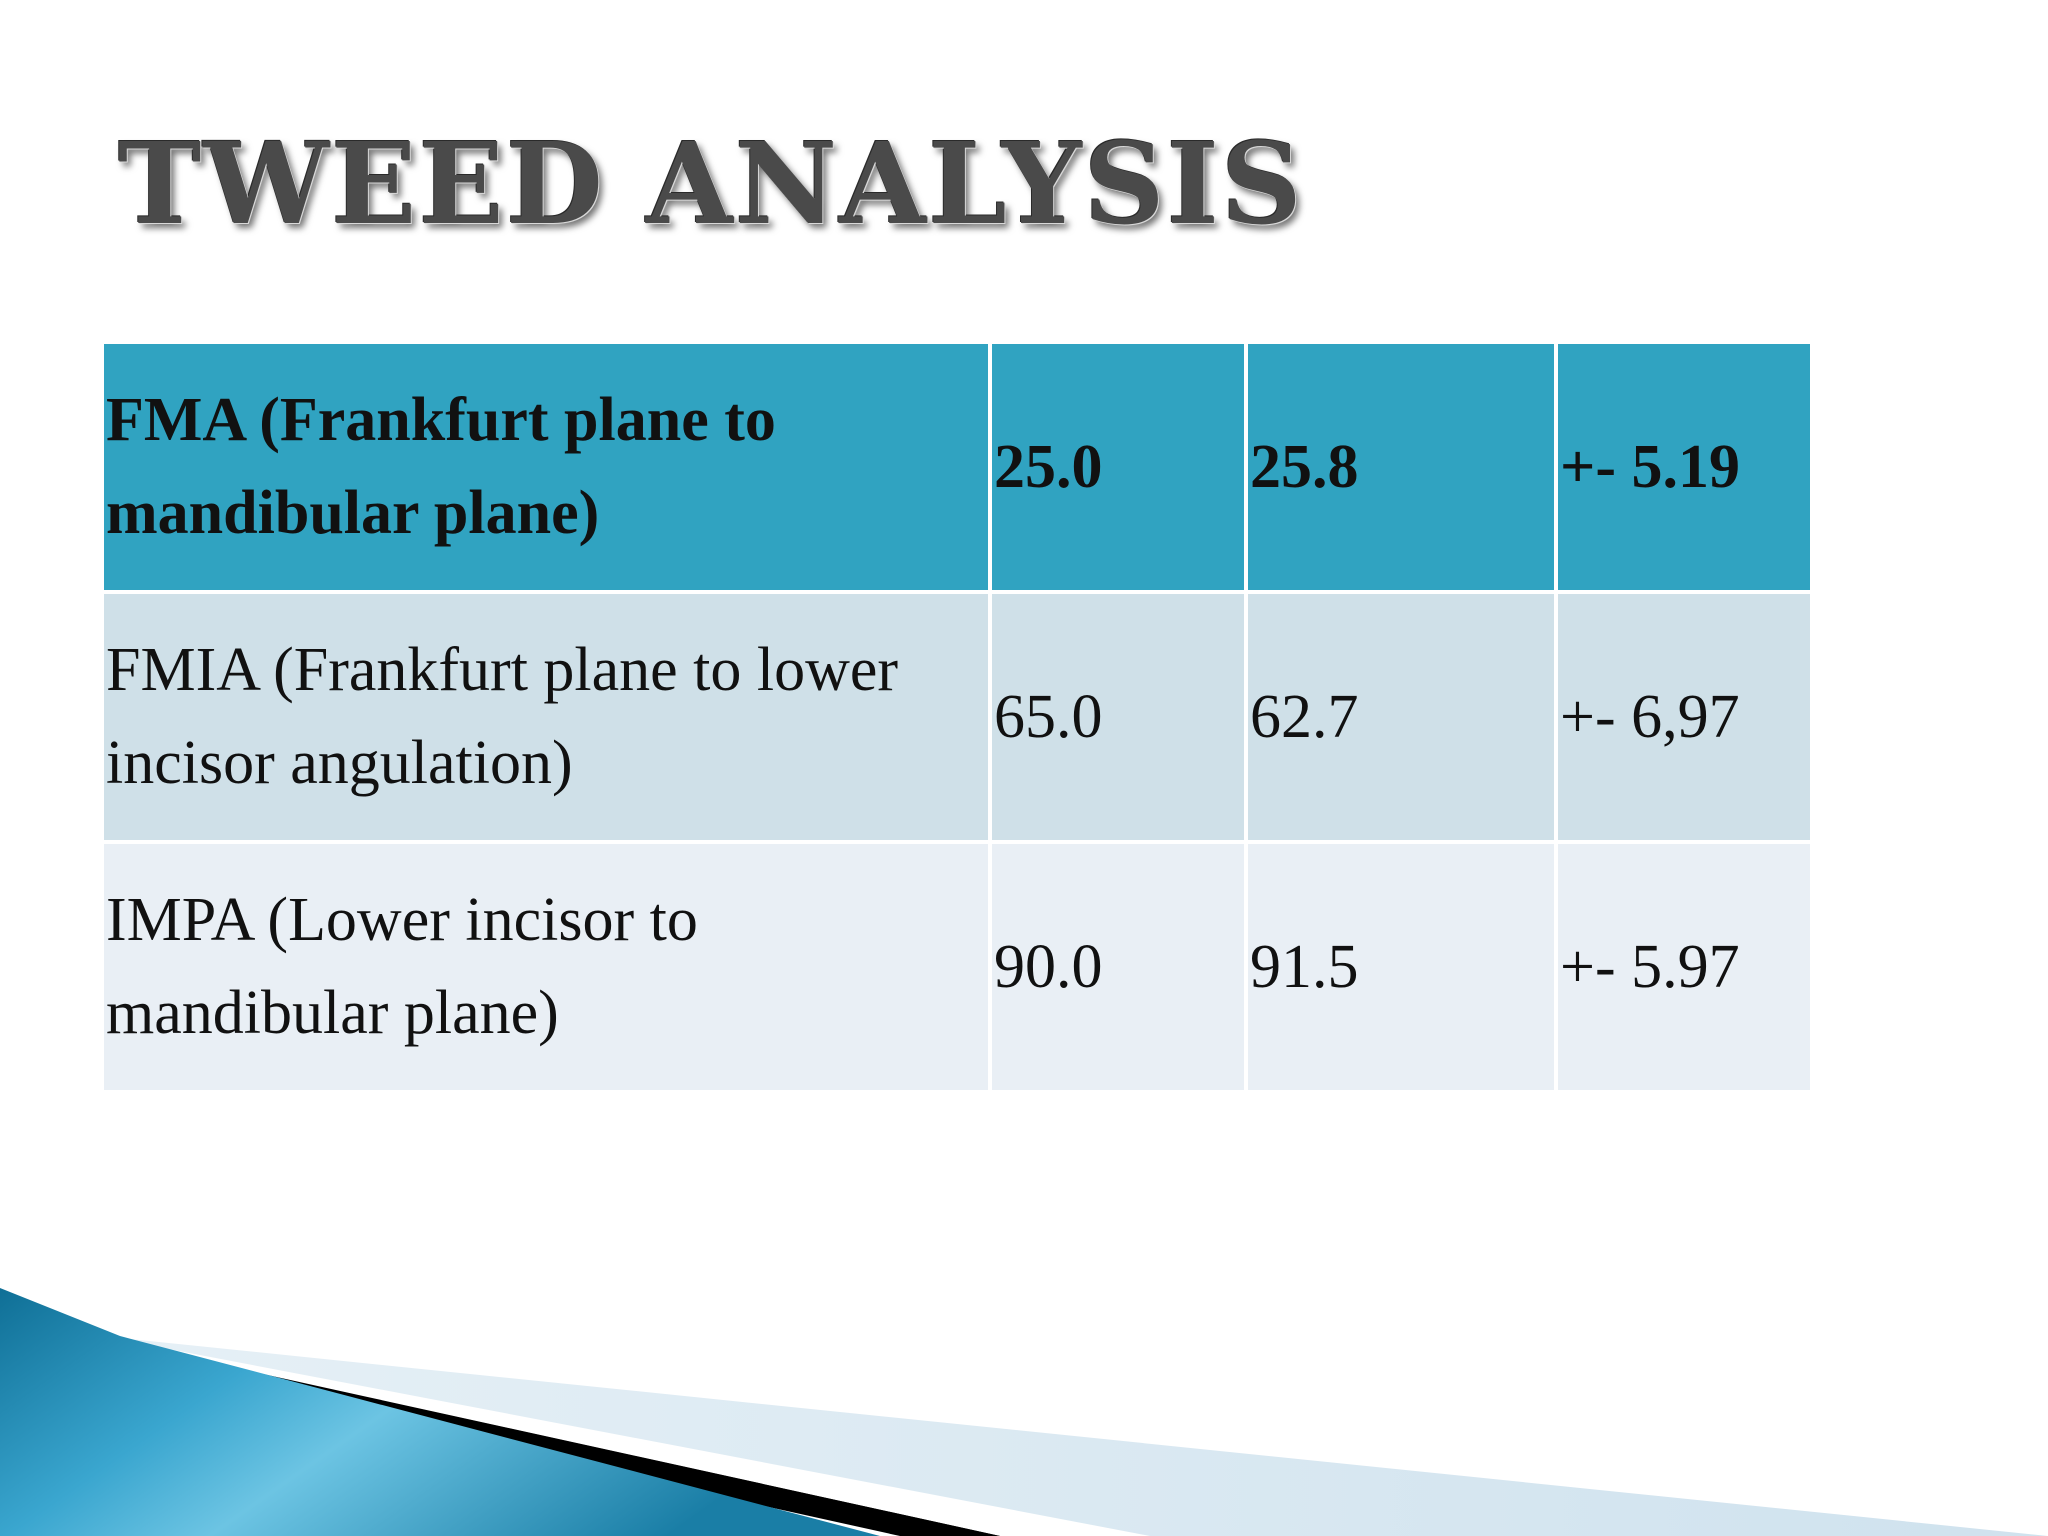  Describe the element at coordinates (1684, 467) in the screenshot. I see `deviation-value: +- 5.19` at that location.